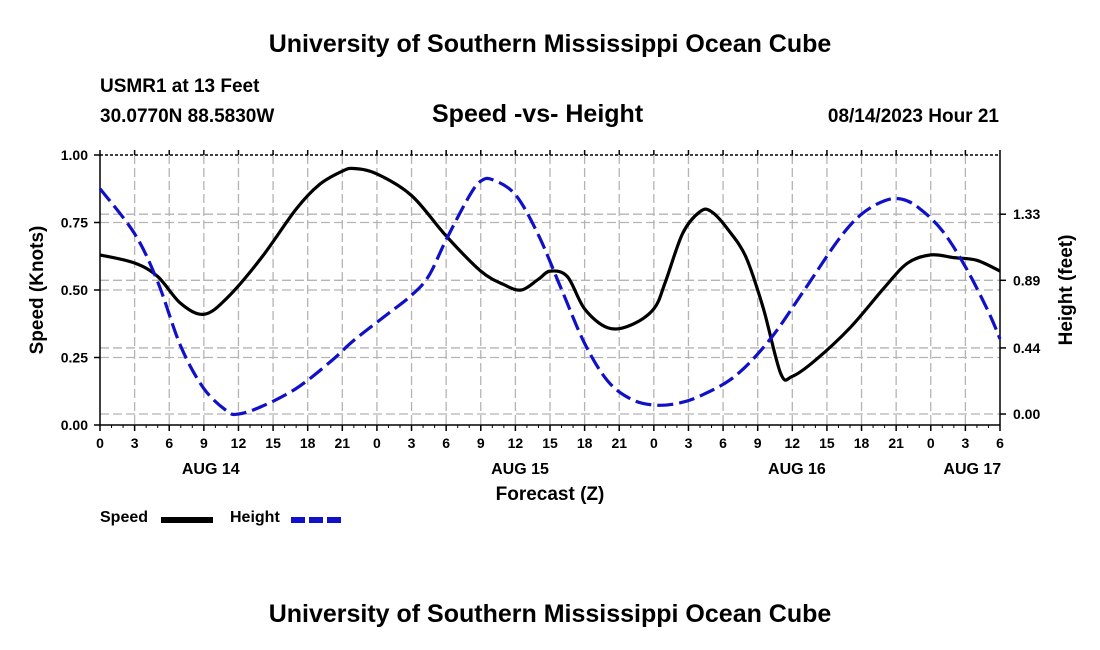 The width and height of the screenshot is (1100, 650). Describe the element at coordinates (1026, 348) in the screenshot. I see `y2-tick-label: 0.44` at that location.